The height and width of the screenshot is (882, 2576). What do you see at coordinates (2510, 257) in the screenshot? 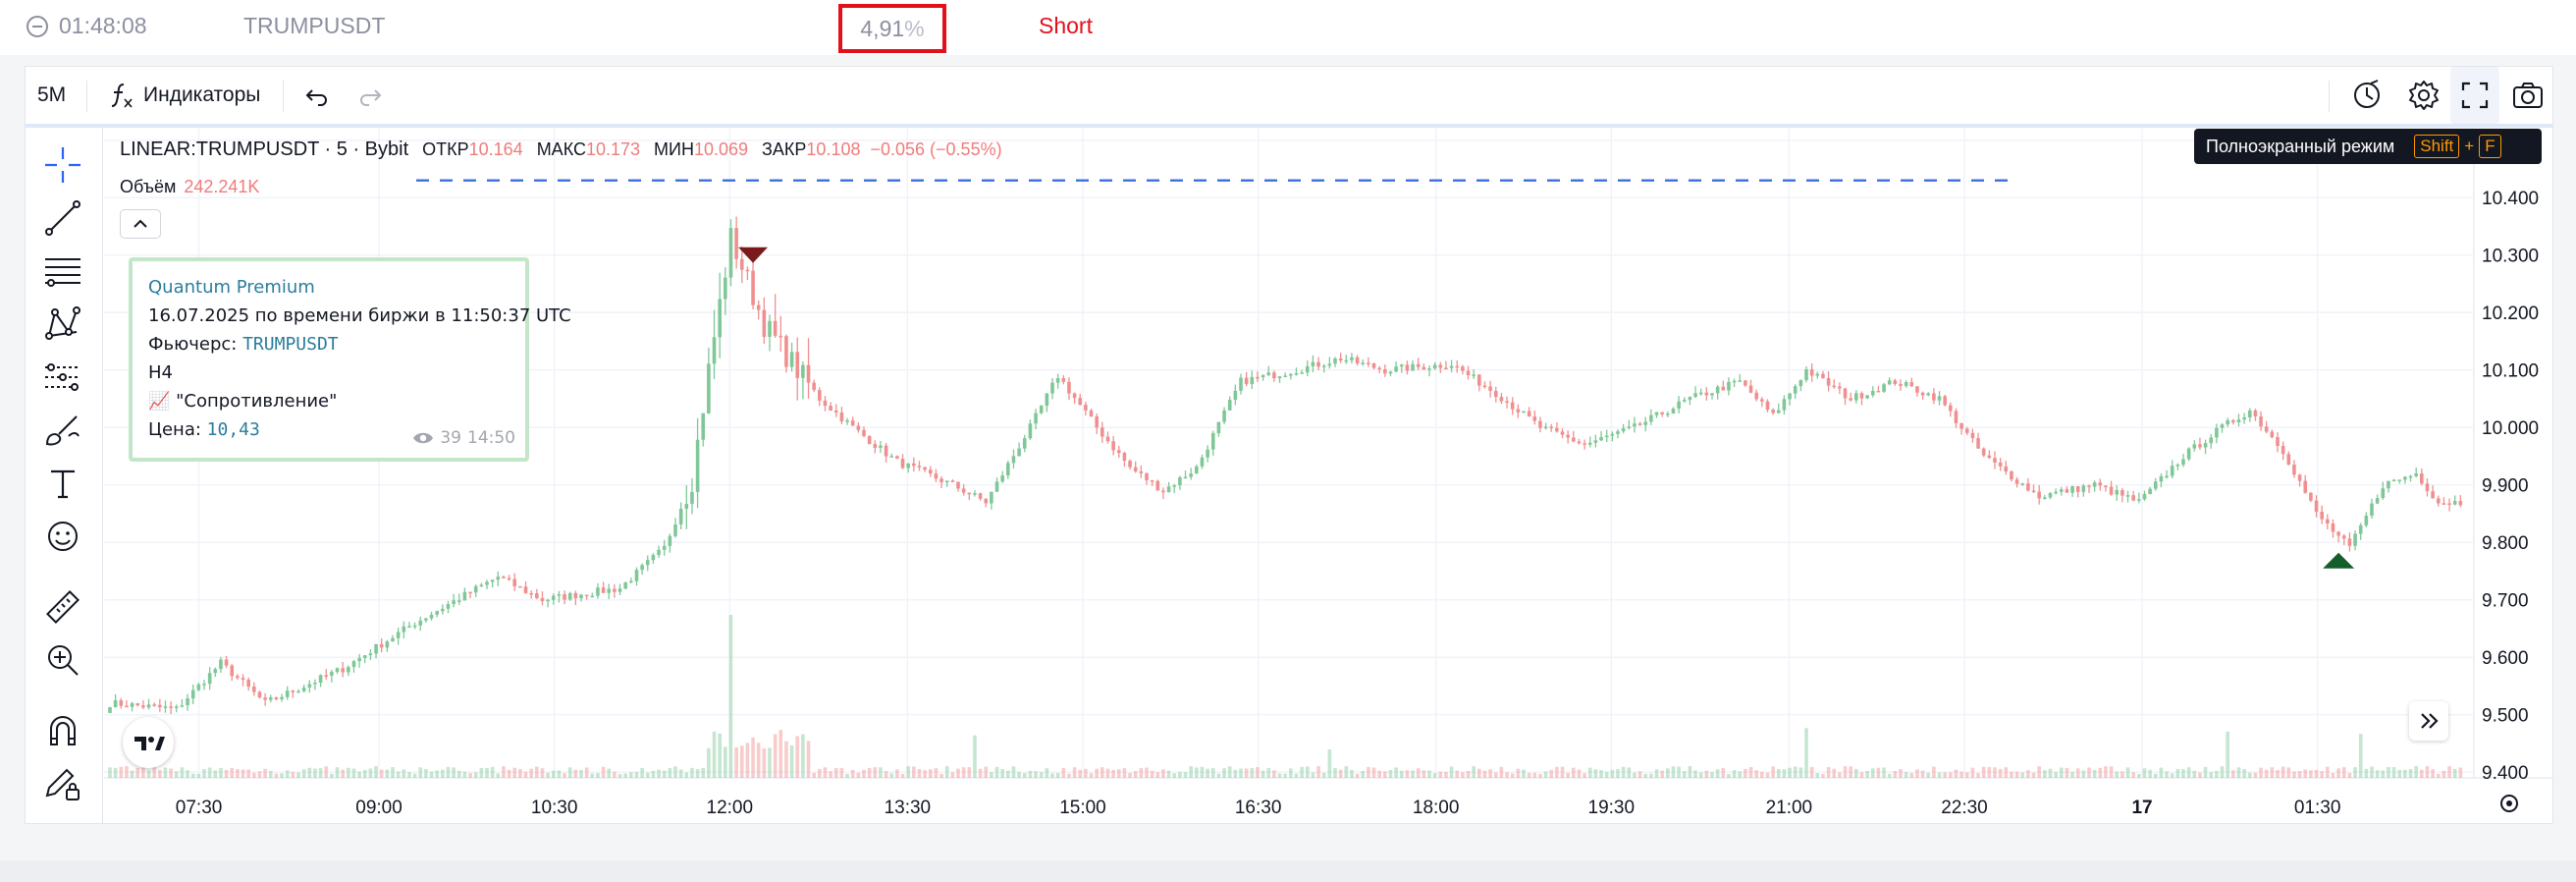
I see `price-tick-label: 10.300` at bounding box center [2510, 257].